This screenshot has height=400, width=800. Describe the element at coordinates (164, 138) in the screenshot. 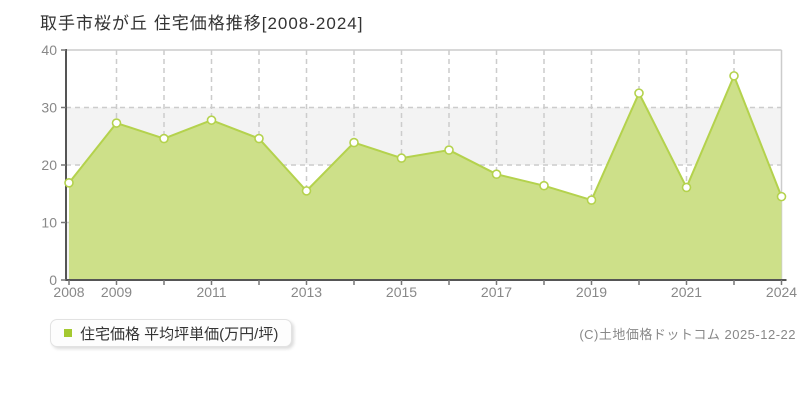

I see `data-point-2010` at that location.